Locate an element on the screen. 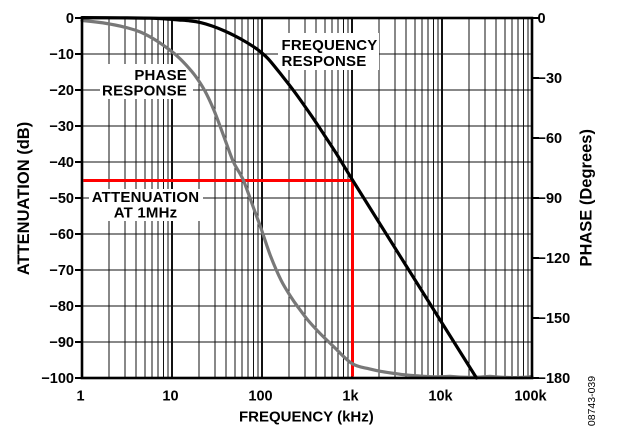  svg-text: 100k is located at coordinates (530, 396).